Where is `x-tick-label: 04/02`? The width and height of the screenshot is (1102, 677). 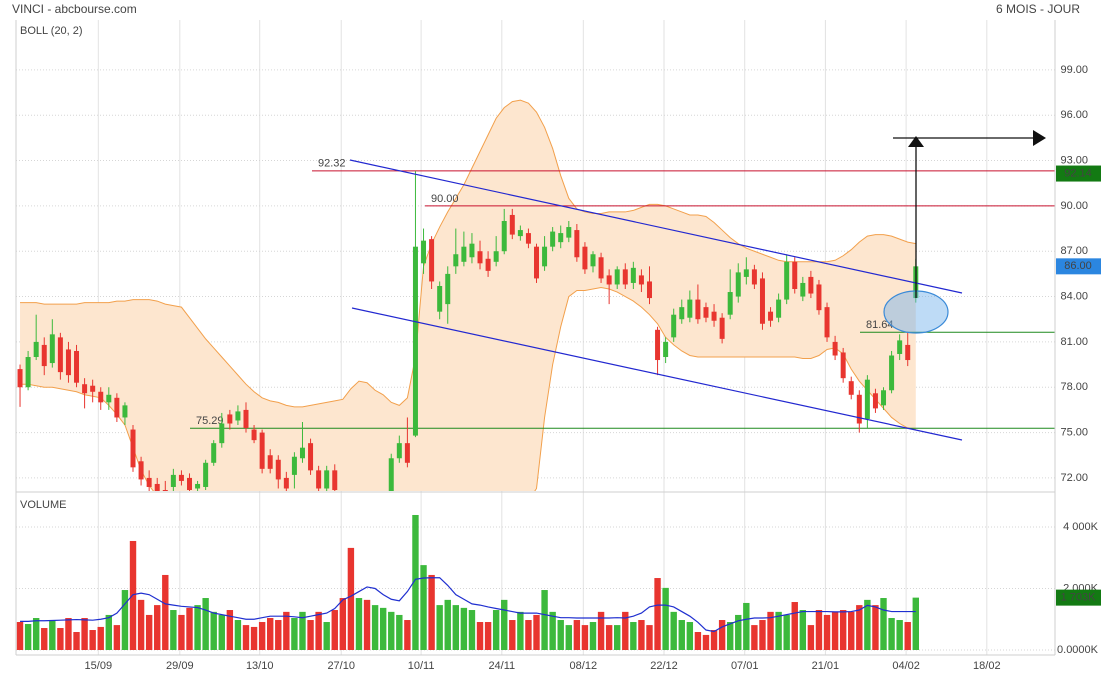 x-tick-label: 04/02 is located at coordinates (906, 666).